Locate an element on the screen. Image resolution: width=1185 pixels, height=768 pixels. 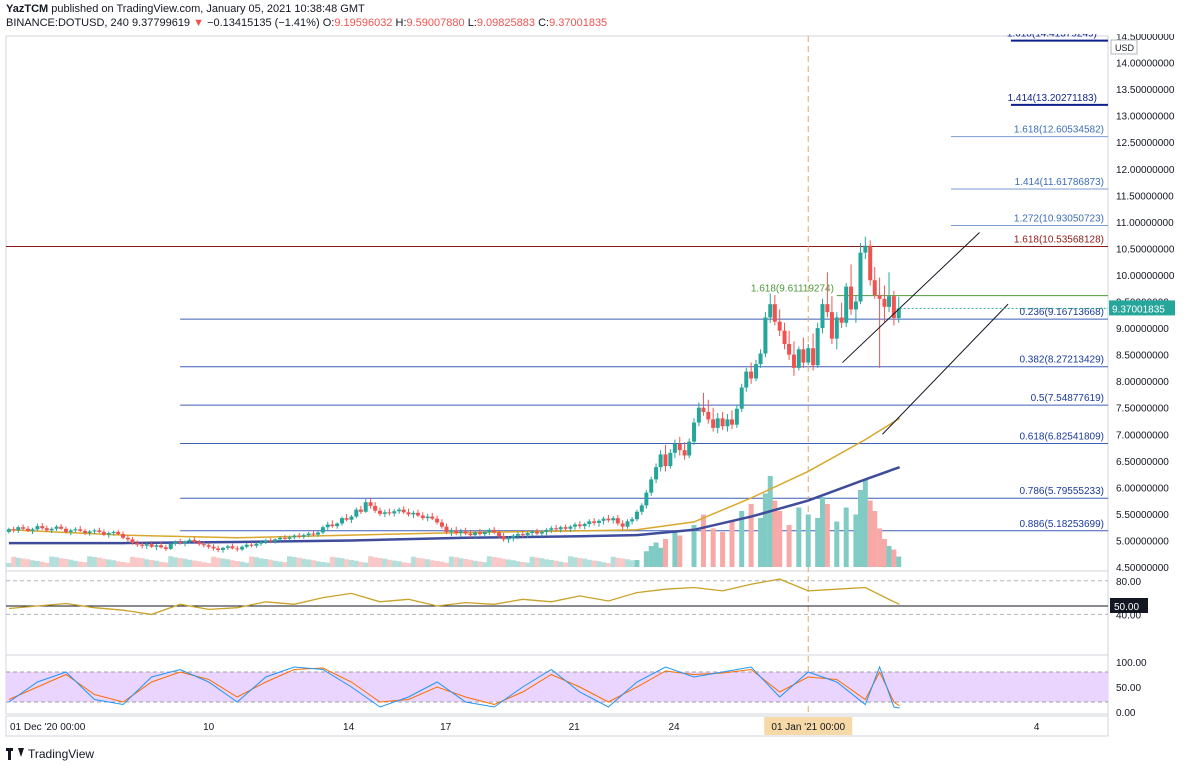
y-tick-label: 11.50000000 is located at coordinates (1145, 196).